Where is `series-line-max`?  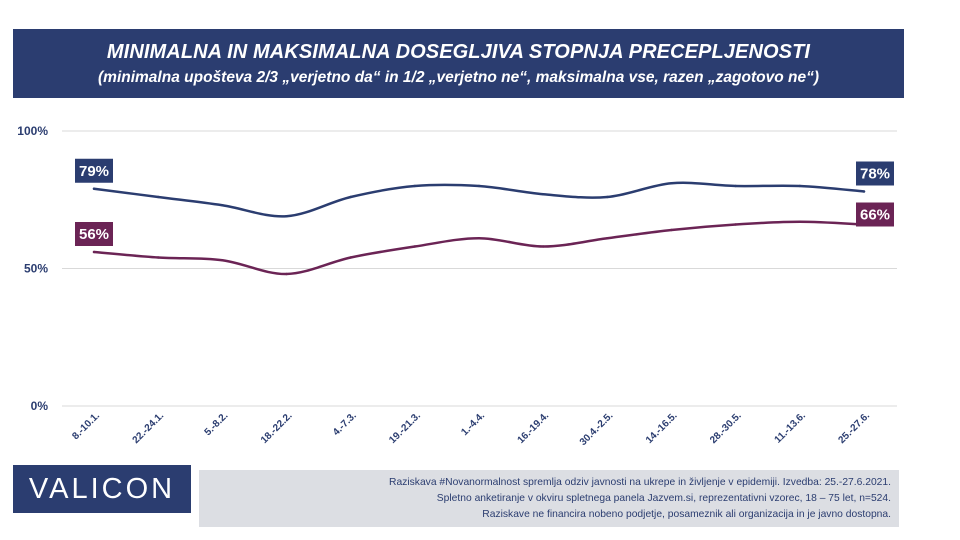 series-line-max is located at coordinates (479, 199).